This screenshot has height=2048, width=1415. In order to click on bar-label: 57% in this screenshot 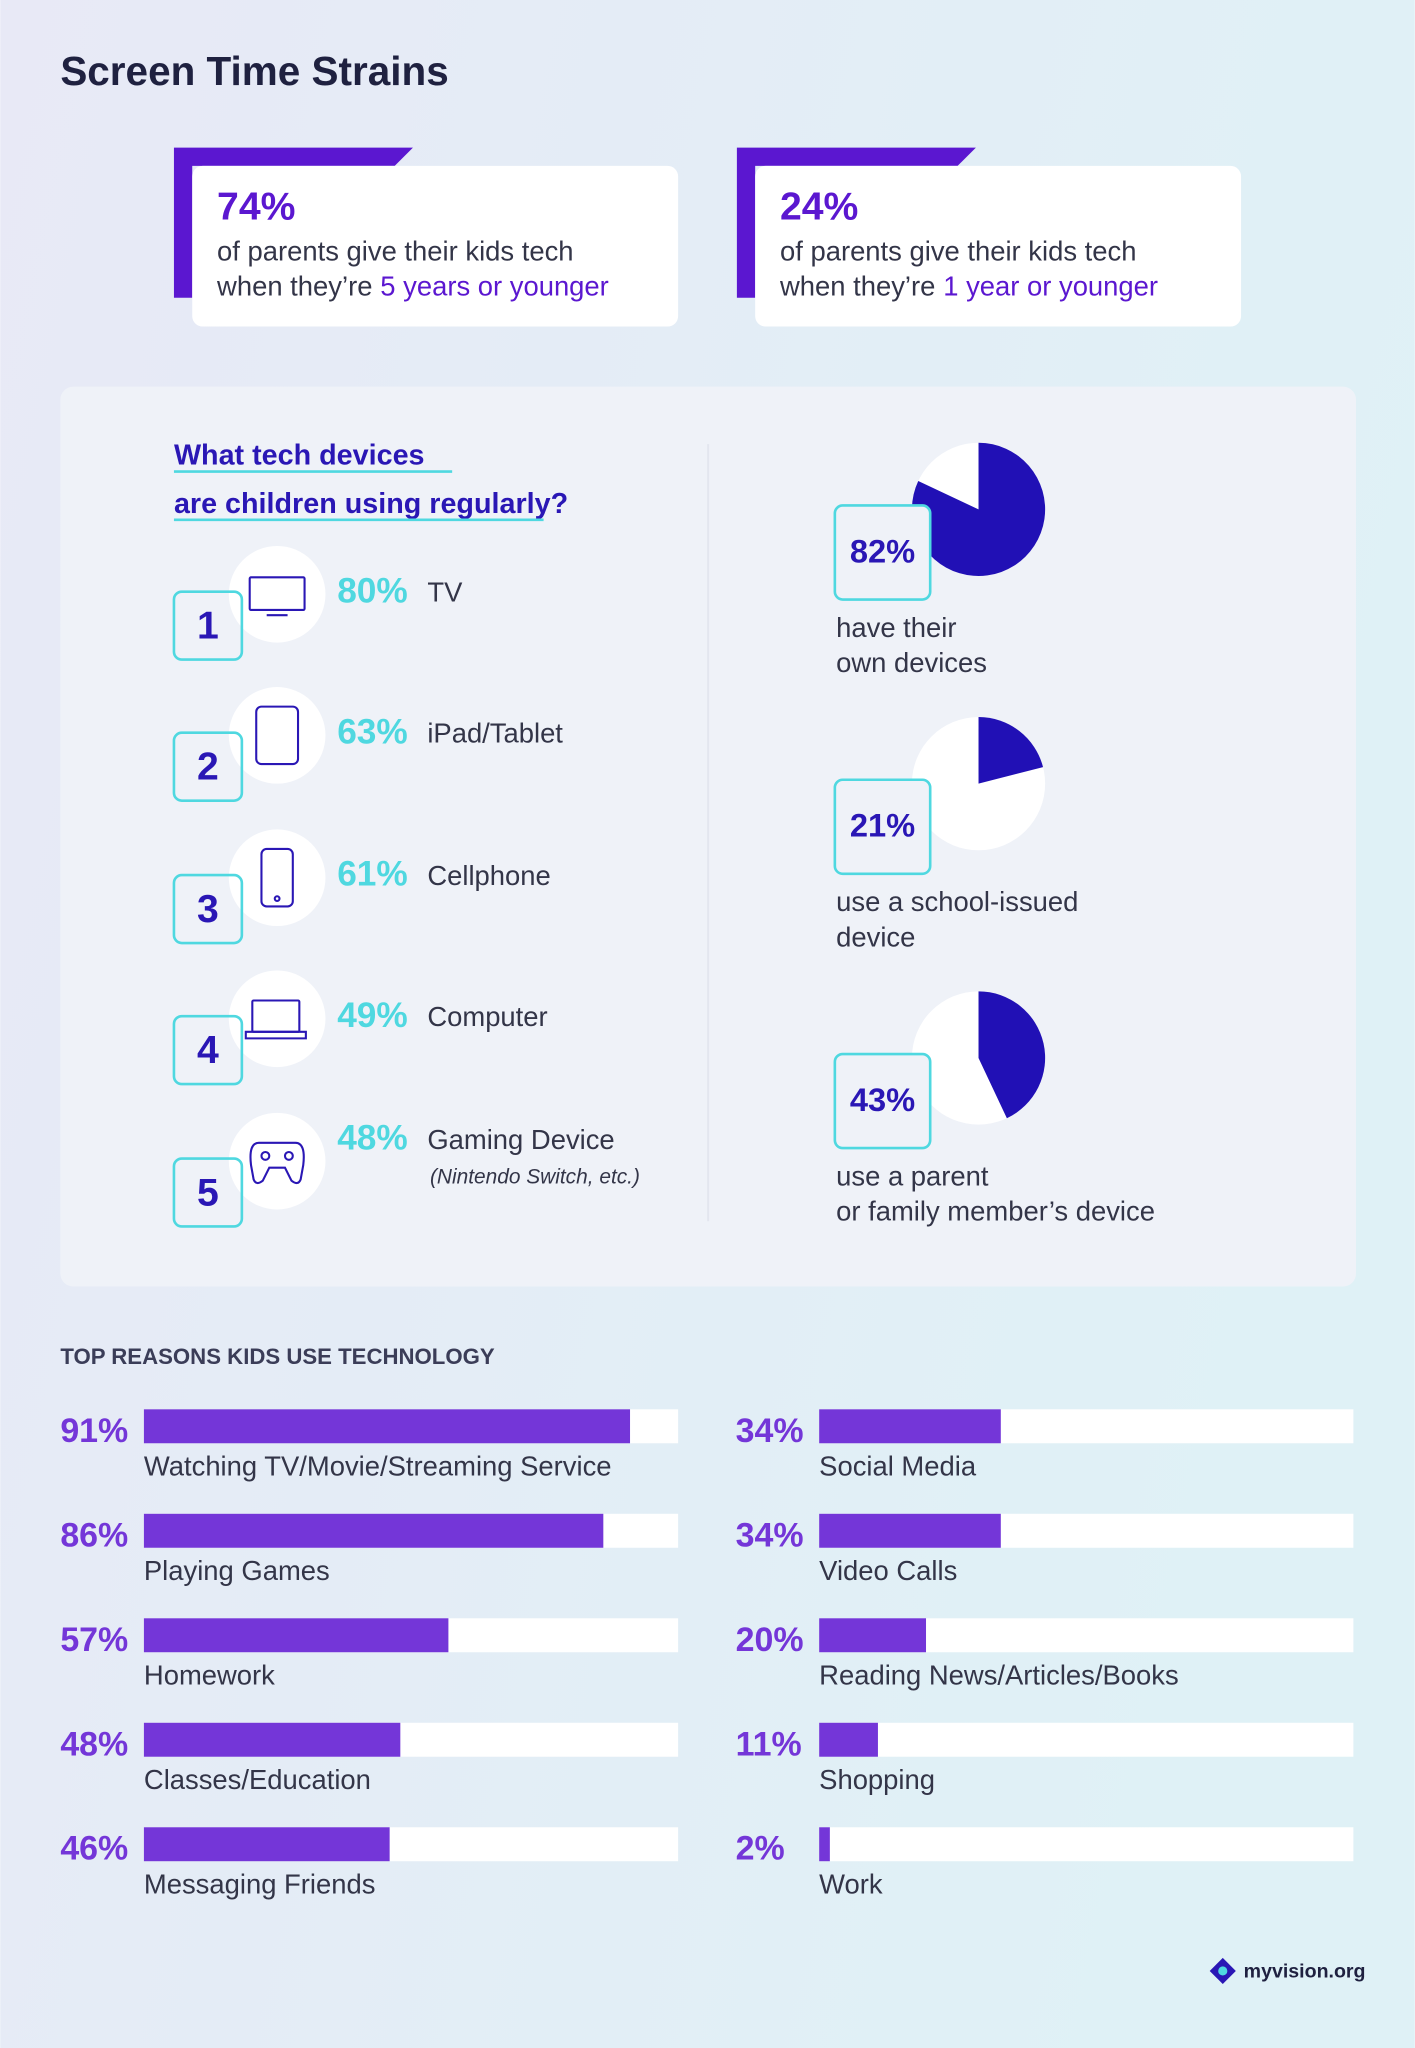, I will do `click(94, 1640)`.